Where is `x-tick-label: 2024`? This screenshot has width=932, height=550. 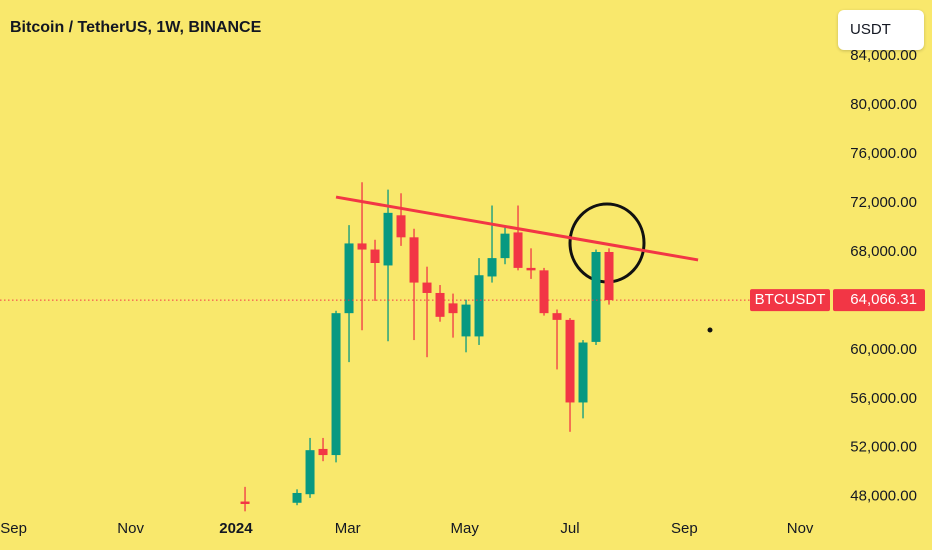 x-tick-label: 2024 is located at coordinates (236, 528).